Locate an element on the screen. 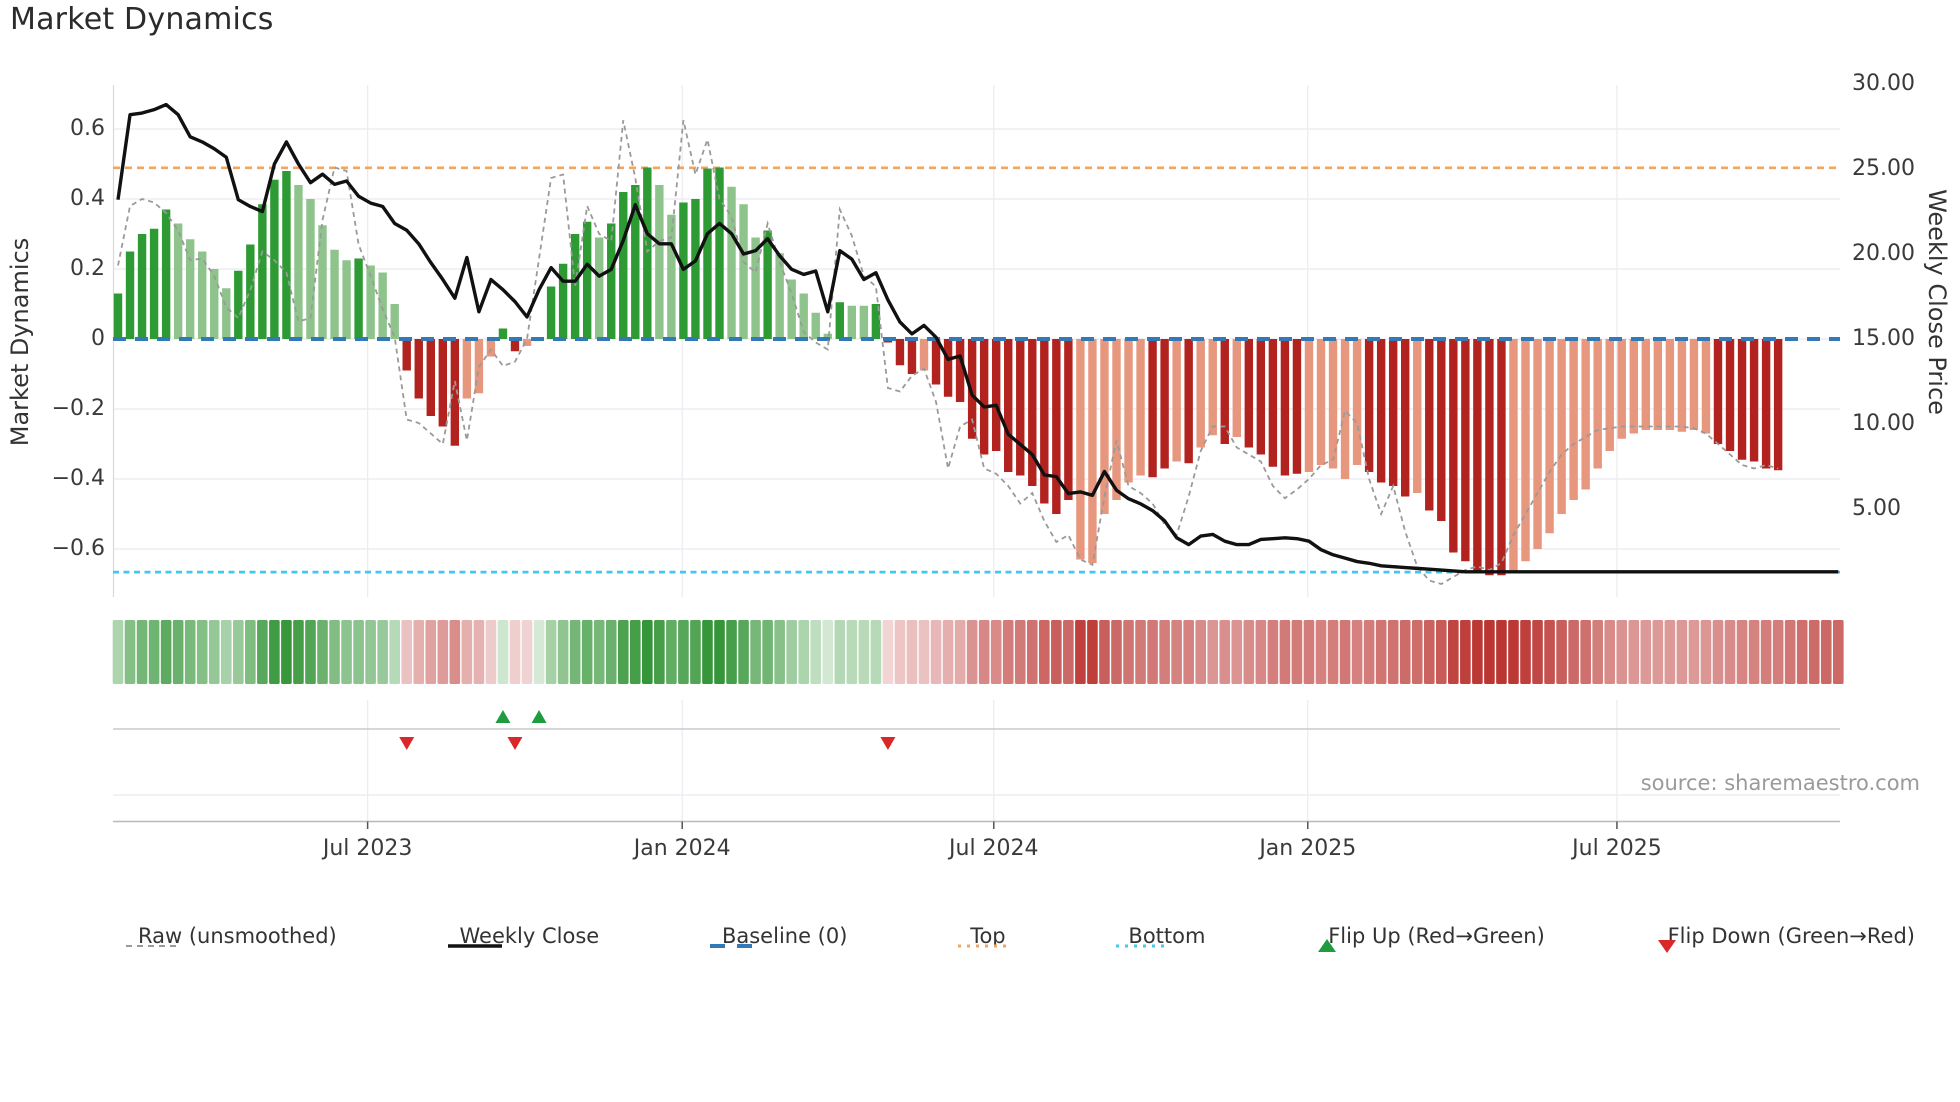 This screenshot has width=1960, height=1102. flip-up-marker is located at coordinates (503, 716).